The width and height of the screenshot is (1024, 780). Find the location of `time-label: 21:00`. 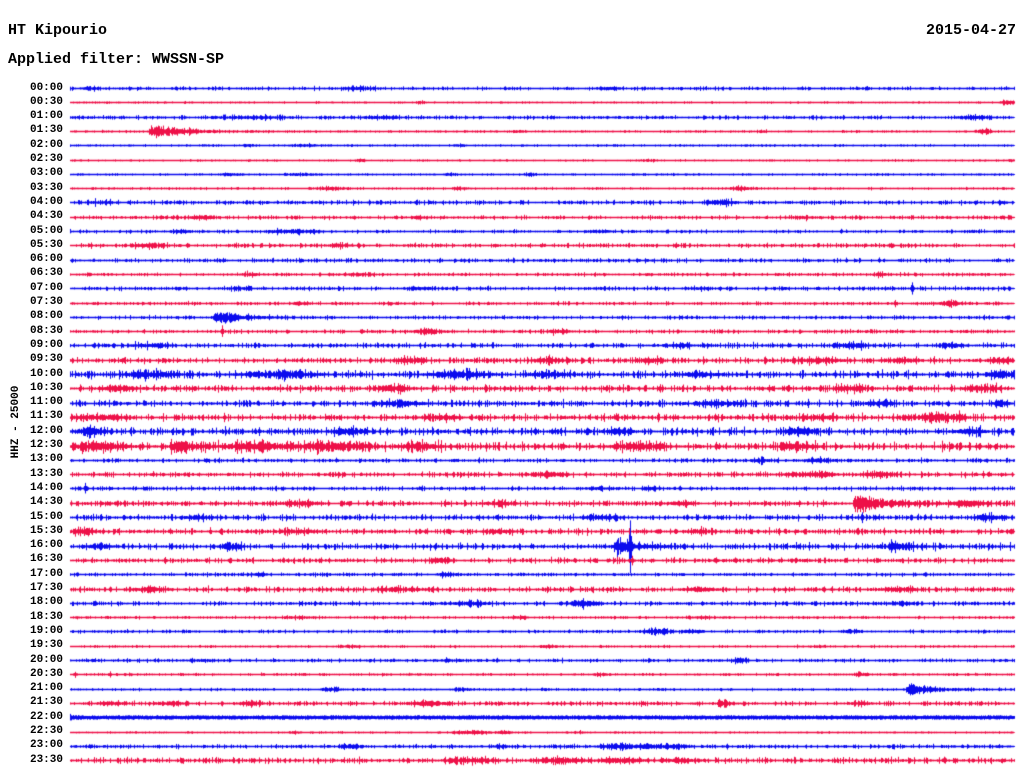

time-label: 21:00 is located at coordinates (46, 688).